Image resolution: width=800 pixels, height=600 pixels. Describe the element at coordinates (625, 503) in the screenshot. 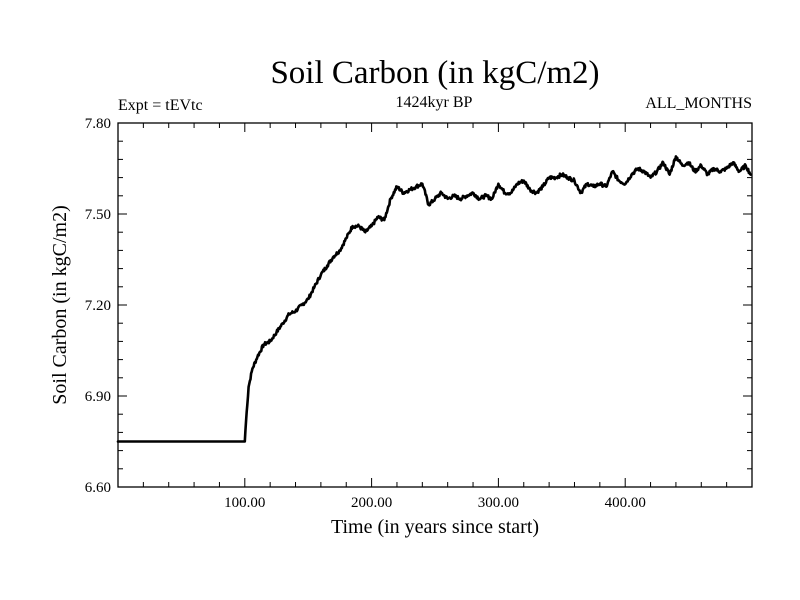

I see `x-tick-label: 400.00` at that location.